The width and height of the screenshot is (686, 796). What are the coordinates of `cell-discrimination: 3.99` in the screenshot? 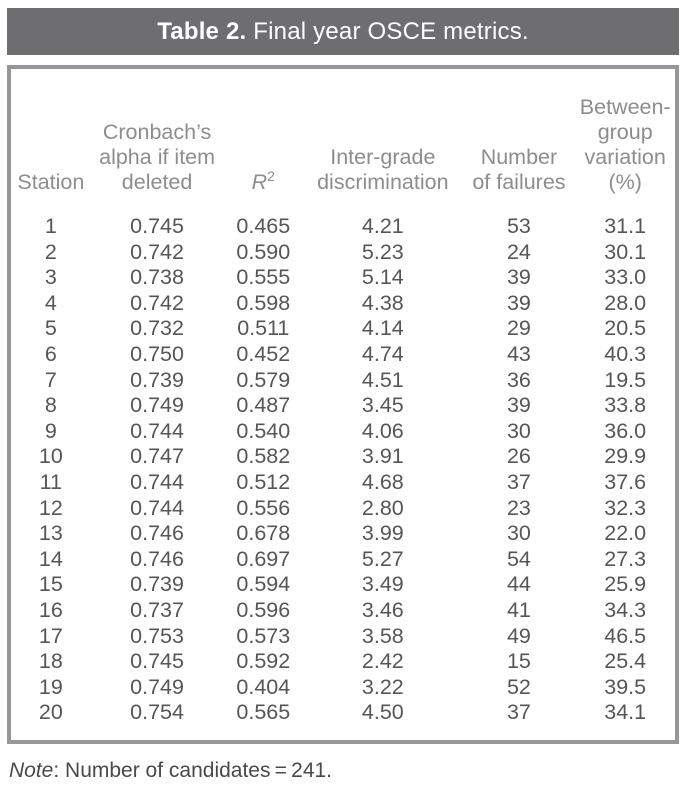 It's located at (382, 533).